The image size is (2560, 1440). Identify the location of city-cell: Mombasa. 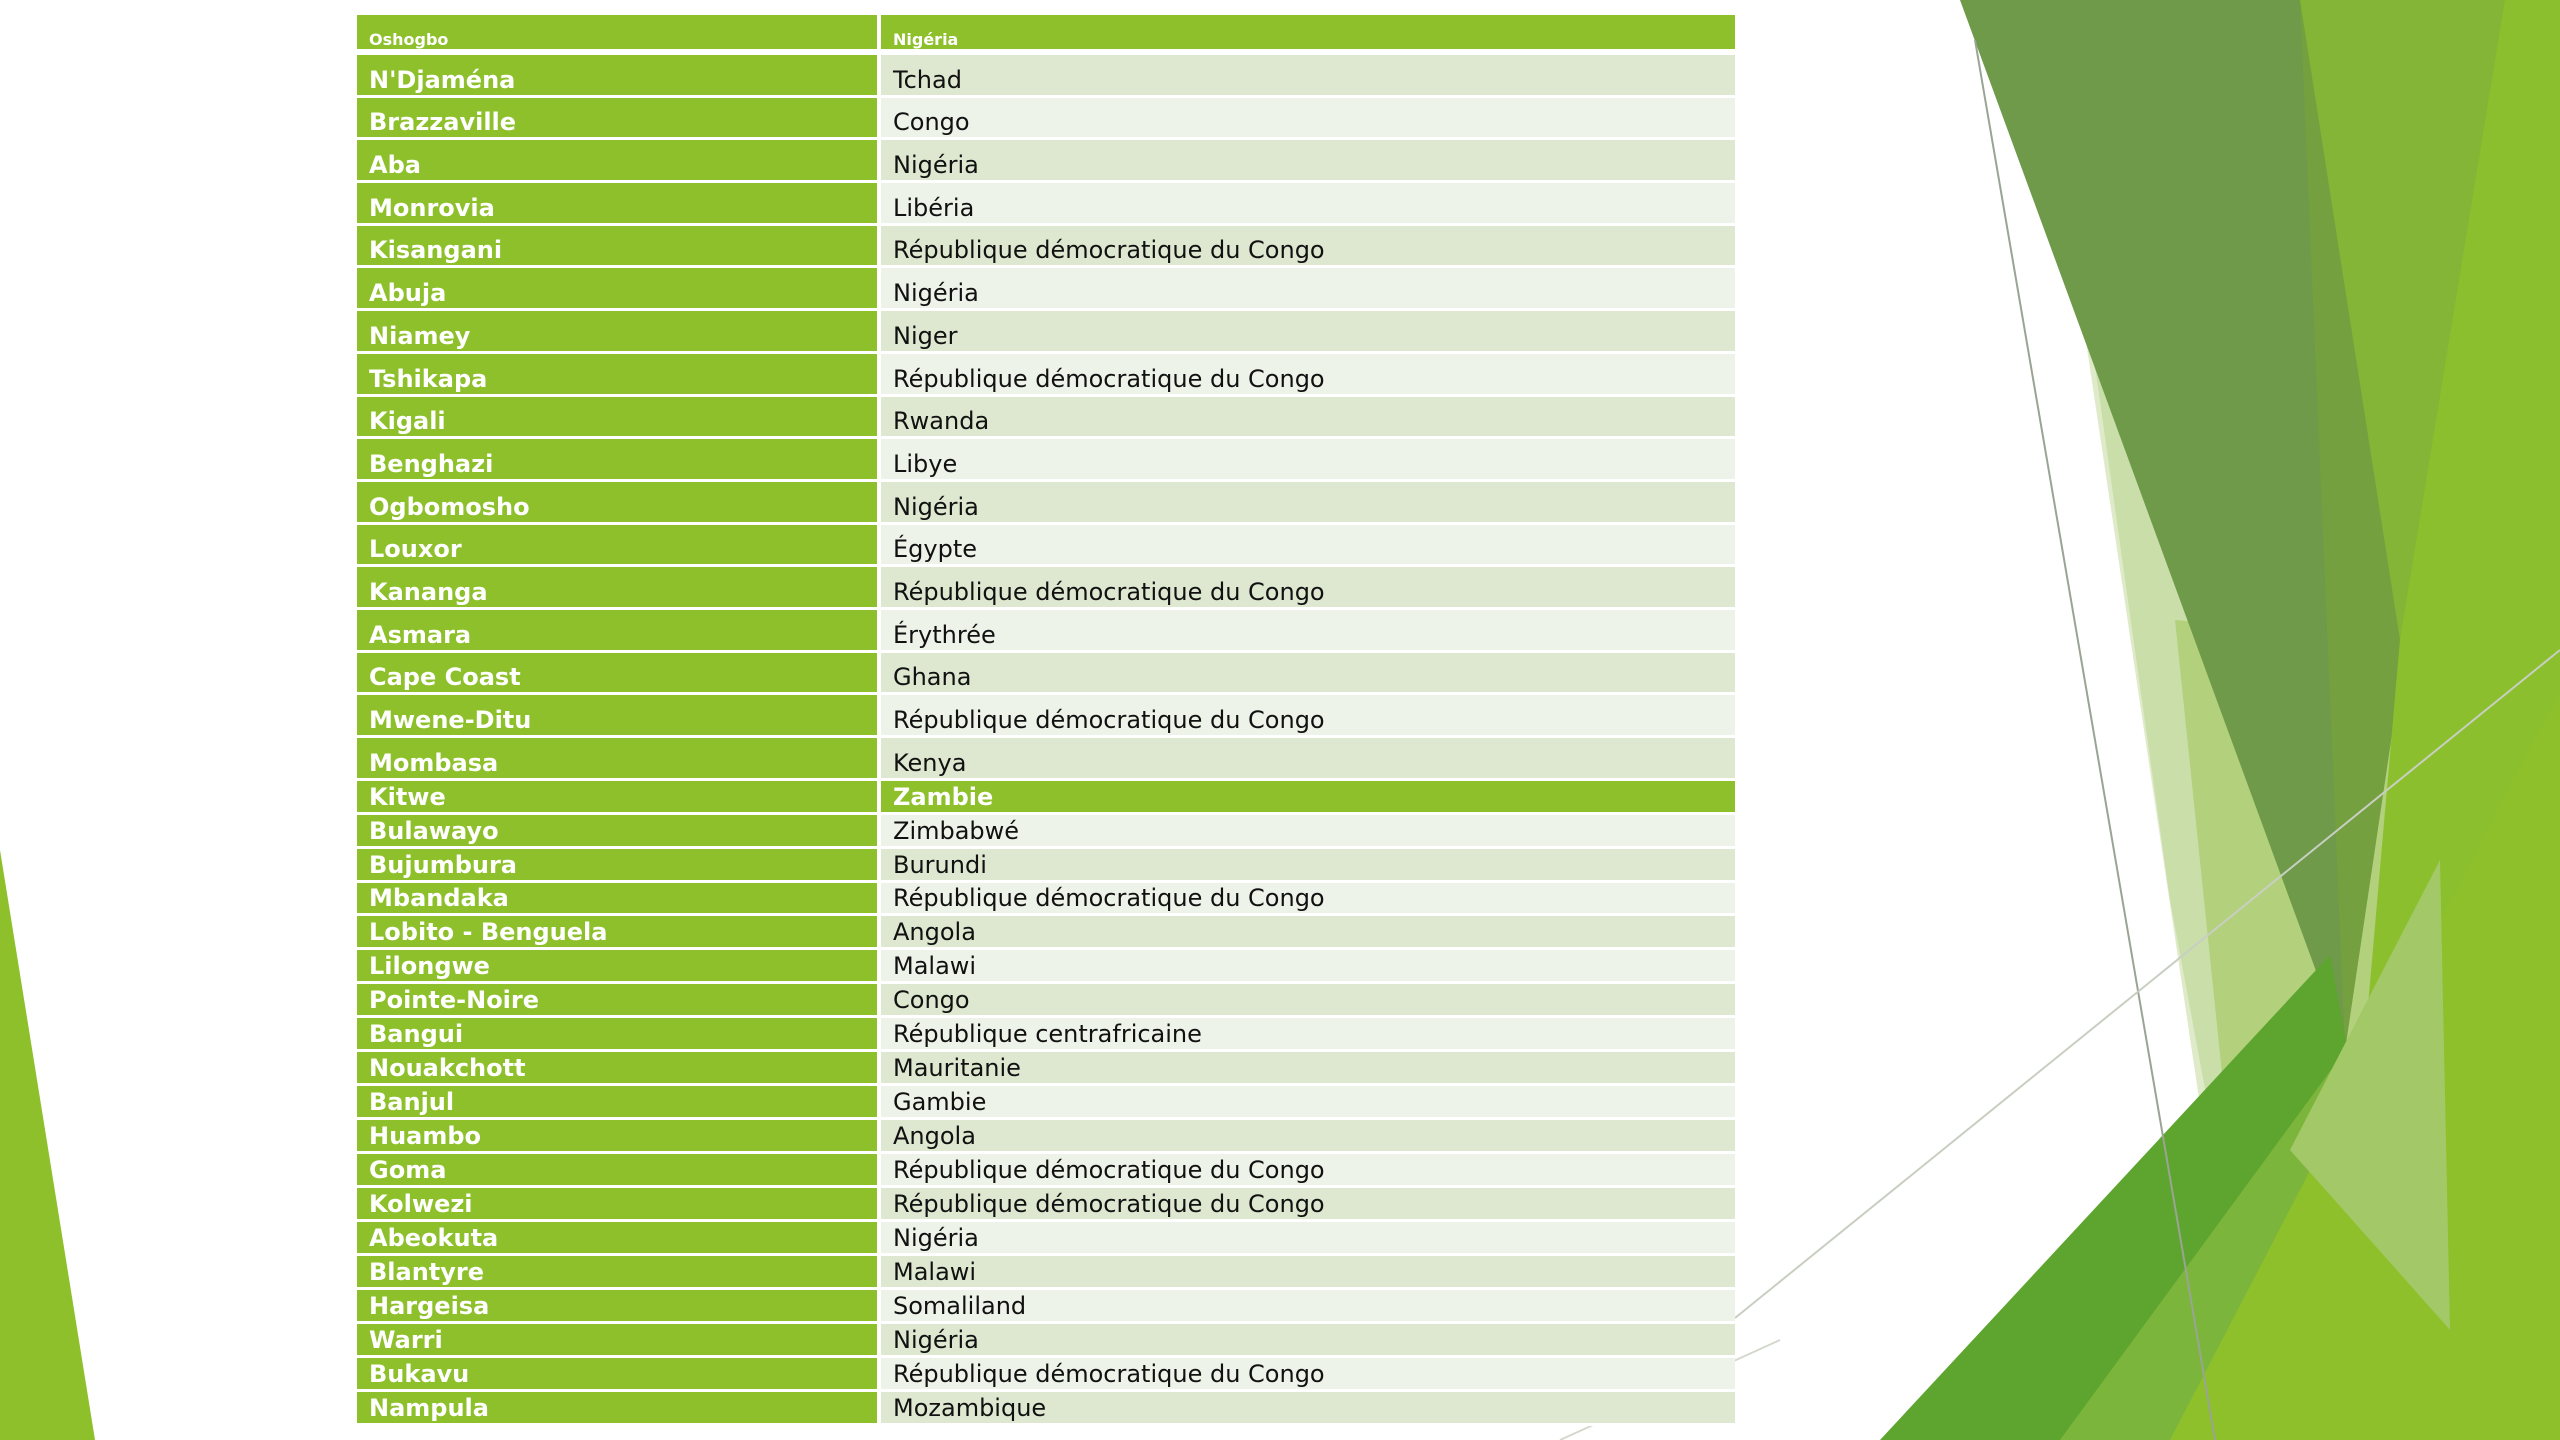
(617, 759).